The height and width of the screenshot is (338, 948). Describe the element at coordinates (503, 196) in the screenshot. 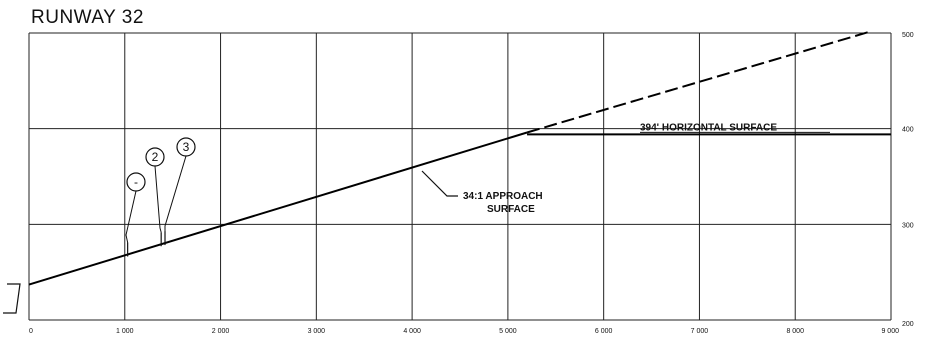

I see `approach-label-line1: 34:1 APPROACH` at that location.